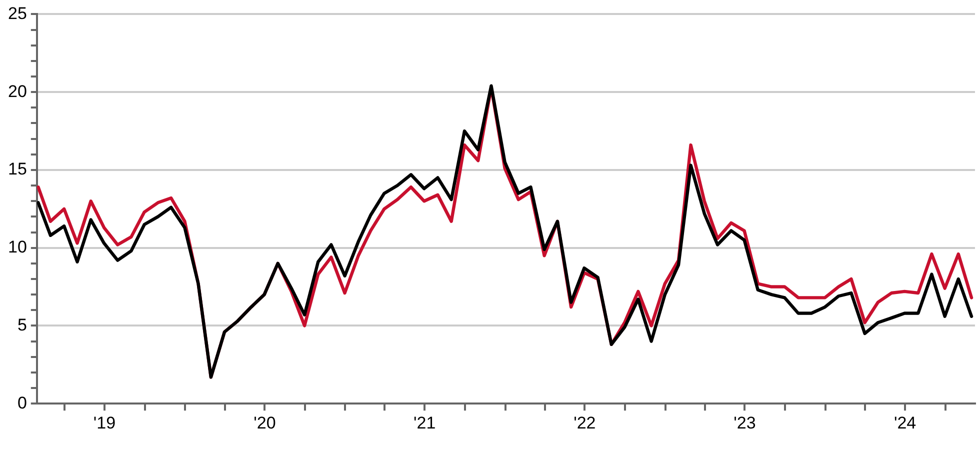 The height and width of the screenshot is (471, 977). What do you see at coordinates (17, 169) in the screenshot?
I see `y-tick-label: 15` at bounding box center [17, 169].